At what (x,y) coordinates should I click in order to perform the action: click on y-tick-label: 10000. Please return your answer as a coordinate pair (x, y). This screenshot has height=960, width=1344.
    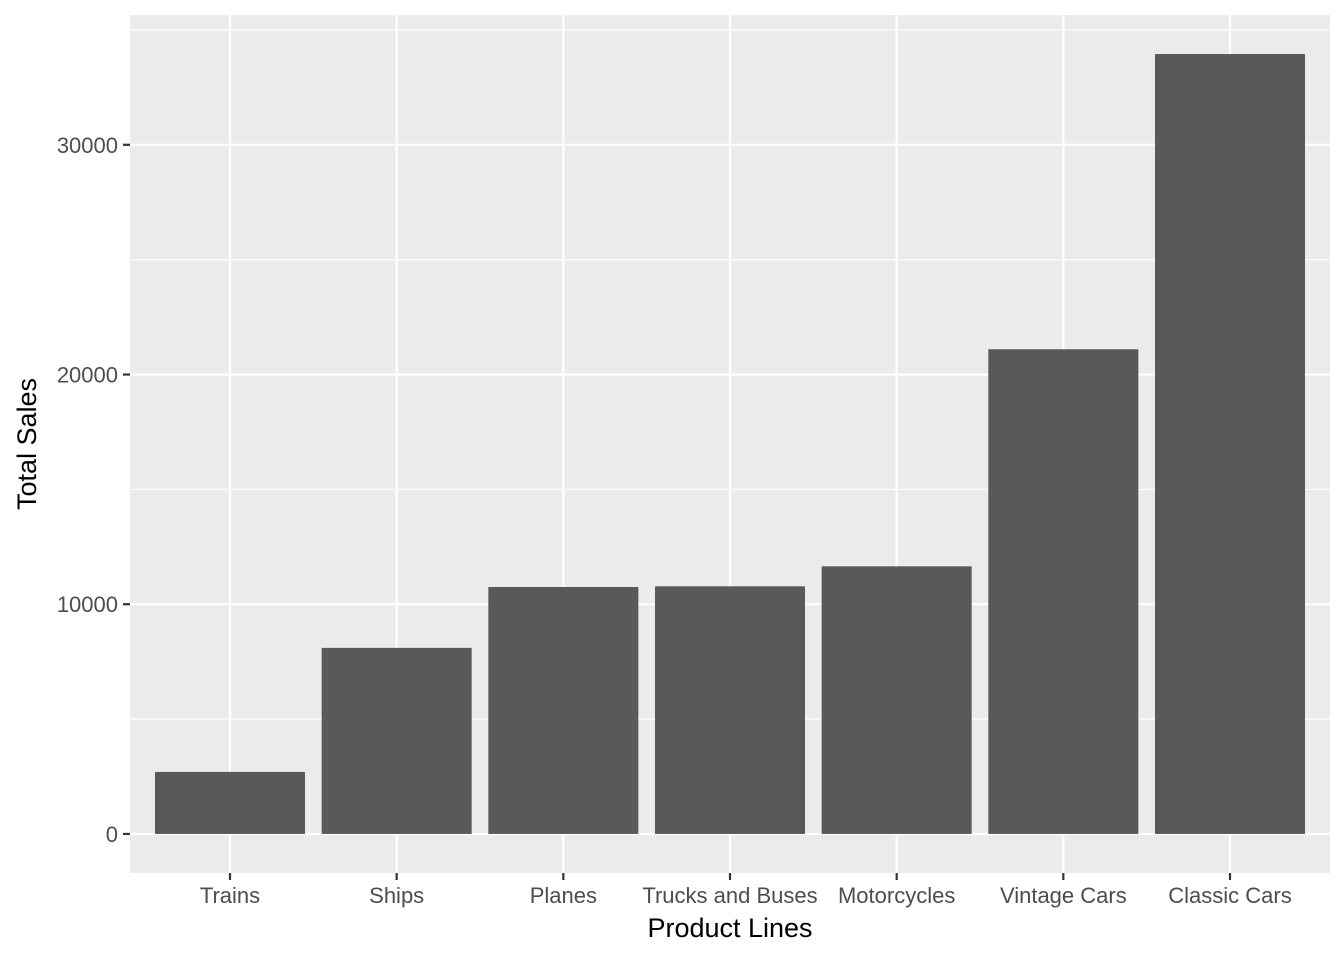
    Looking at the image, I should click on (87, 604).